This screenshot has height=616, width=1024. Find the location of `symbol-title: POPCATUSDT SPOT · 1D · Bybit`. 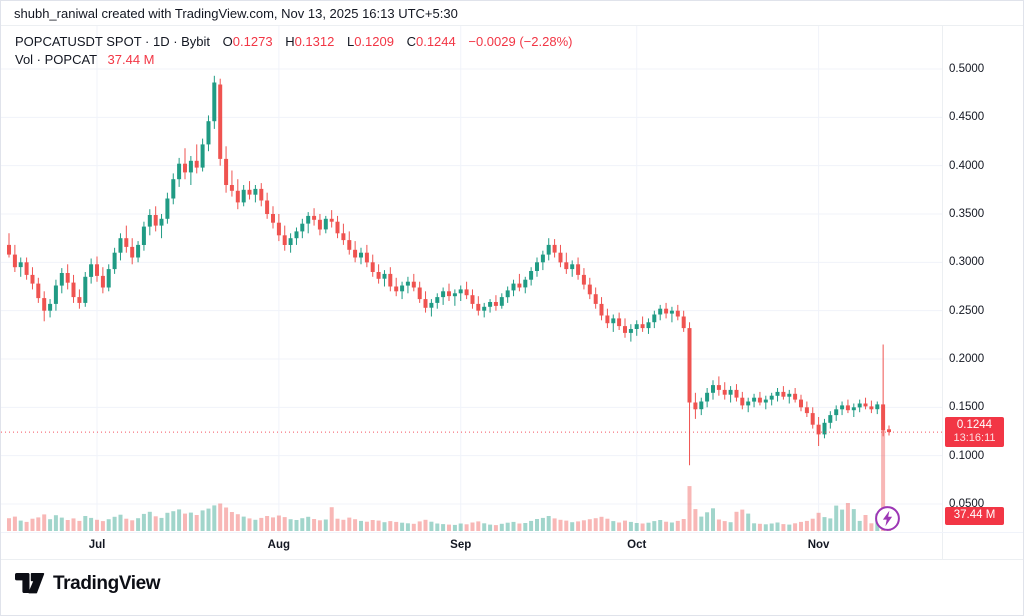

symbol-title: POPCATUSDT SPOT · 1D · Bybit is located at coordinates (113, 41).